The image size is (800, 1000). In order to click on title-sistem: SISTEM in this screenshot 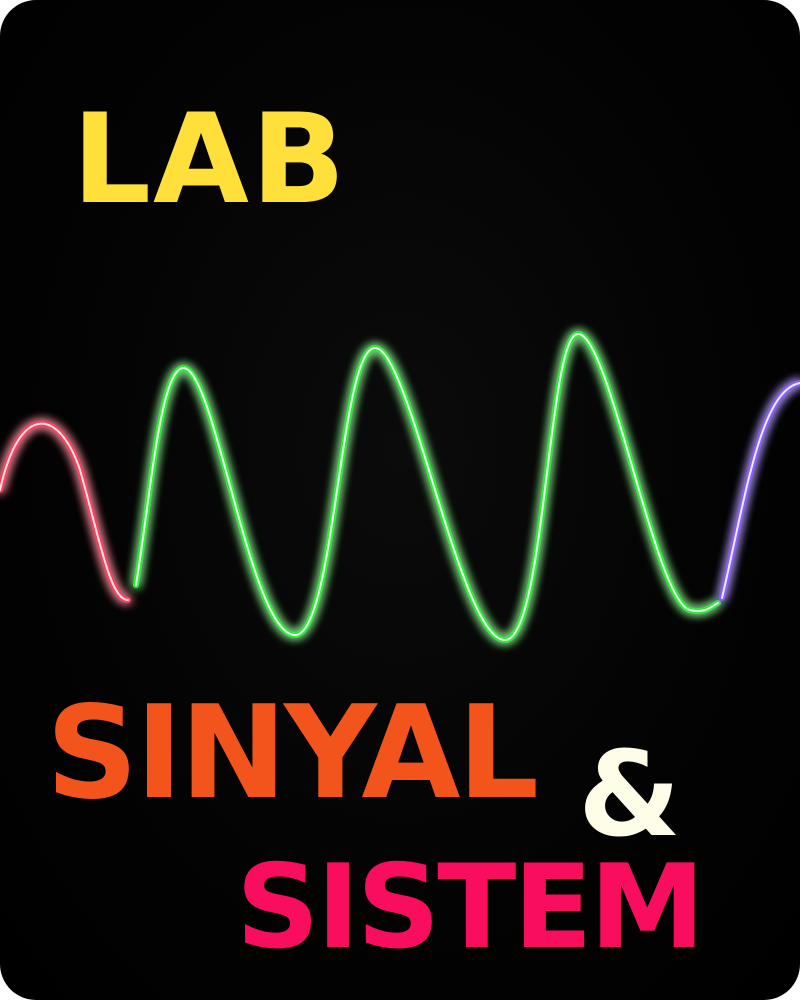, I will do `click(470, 907)`.